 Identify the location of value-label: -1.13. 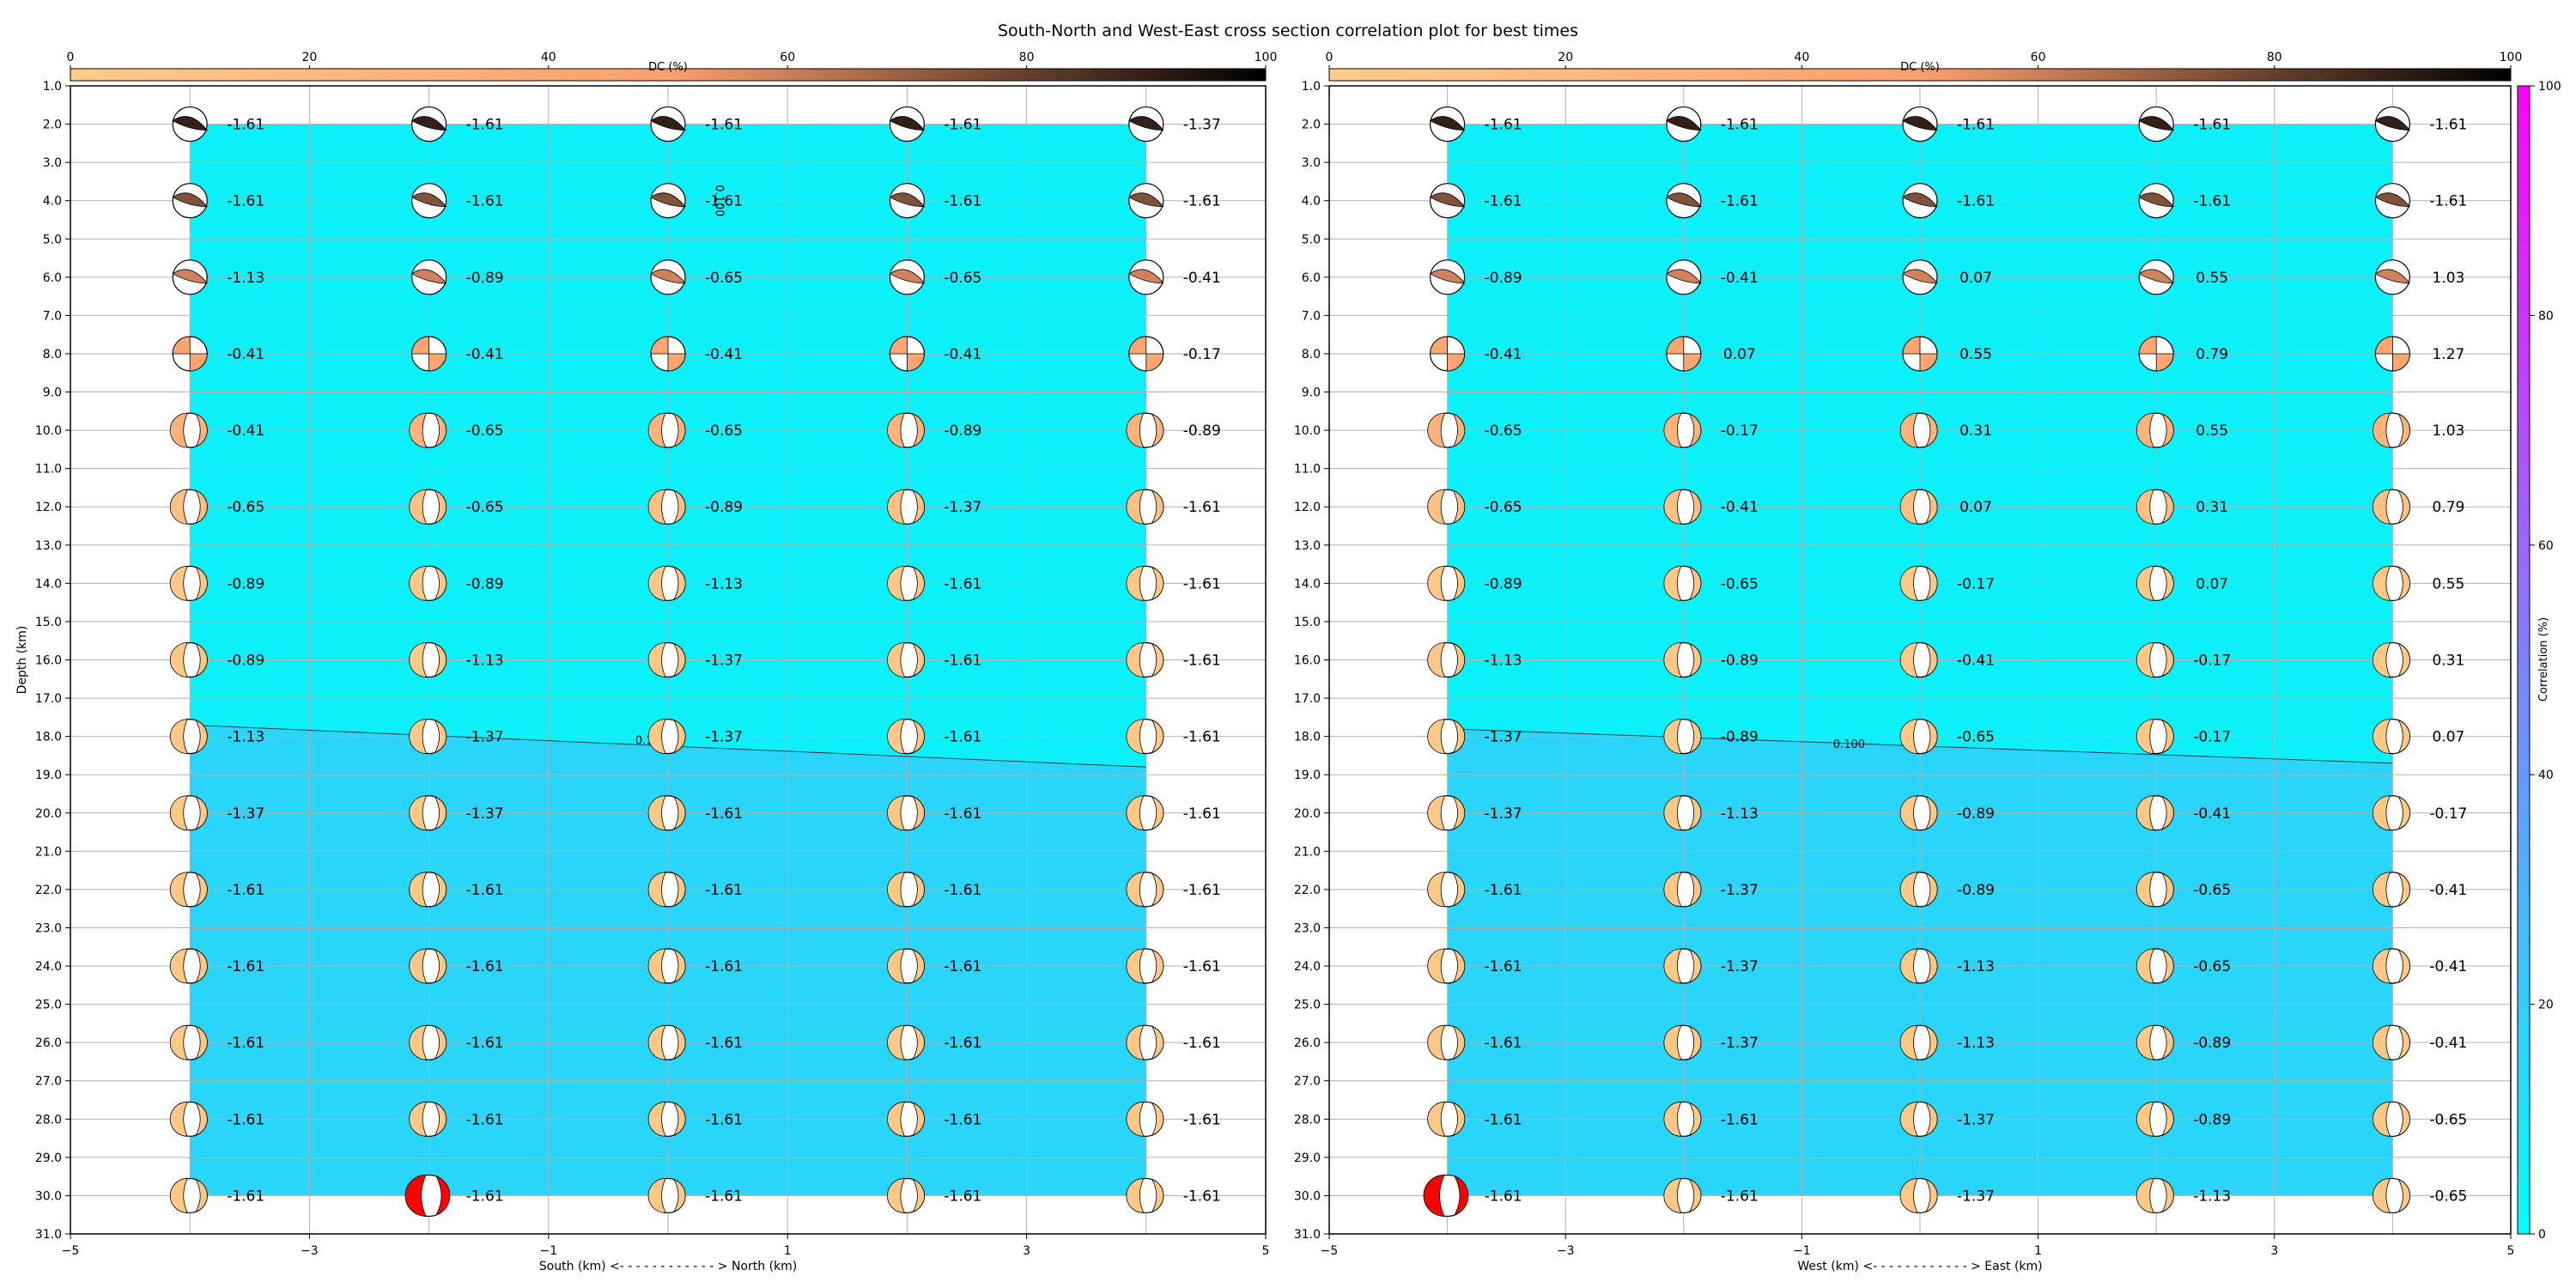
(1976, 1043).